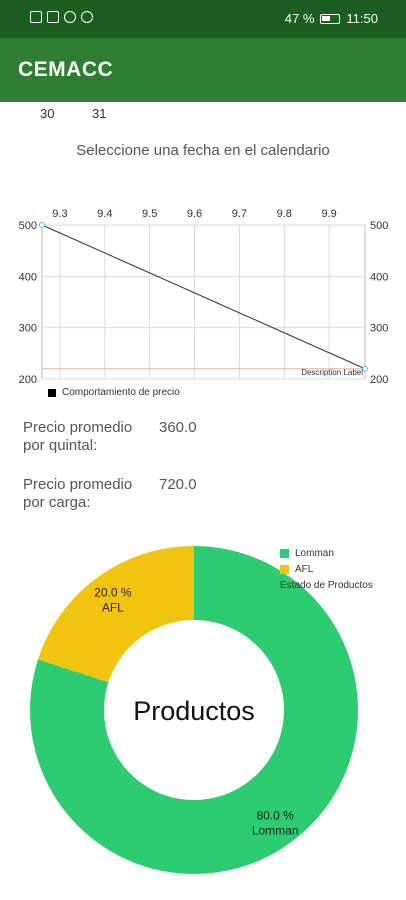  What do you see at coordinates (275, 831) in the screenshot?
I see `pie-slice-label: Lomman` at bounding box center [275, 831].